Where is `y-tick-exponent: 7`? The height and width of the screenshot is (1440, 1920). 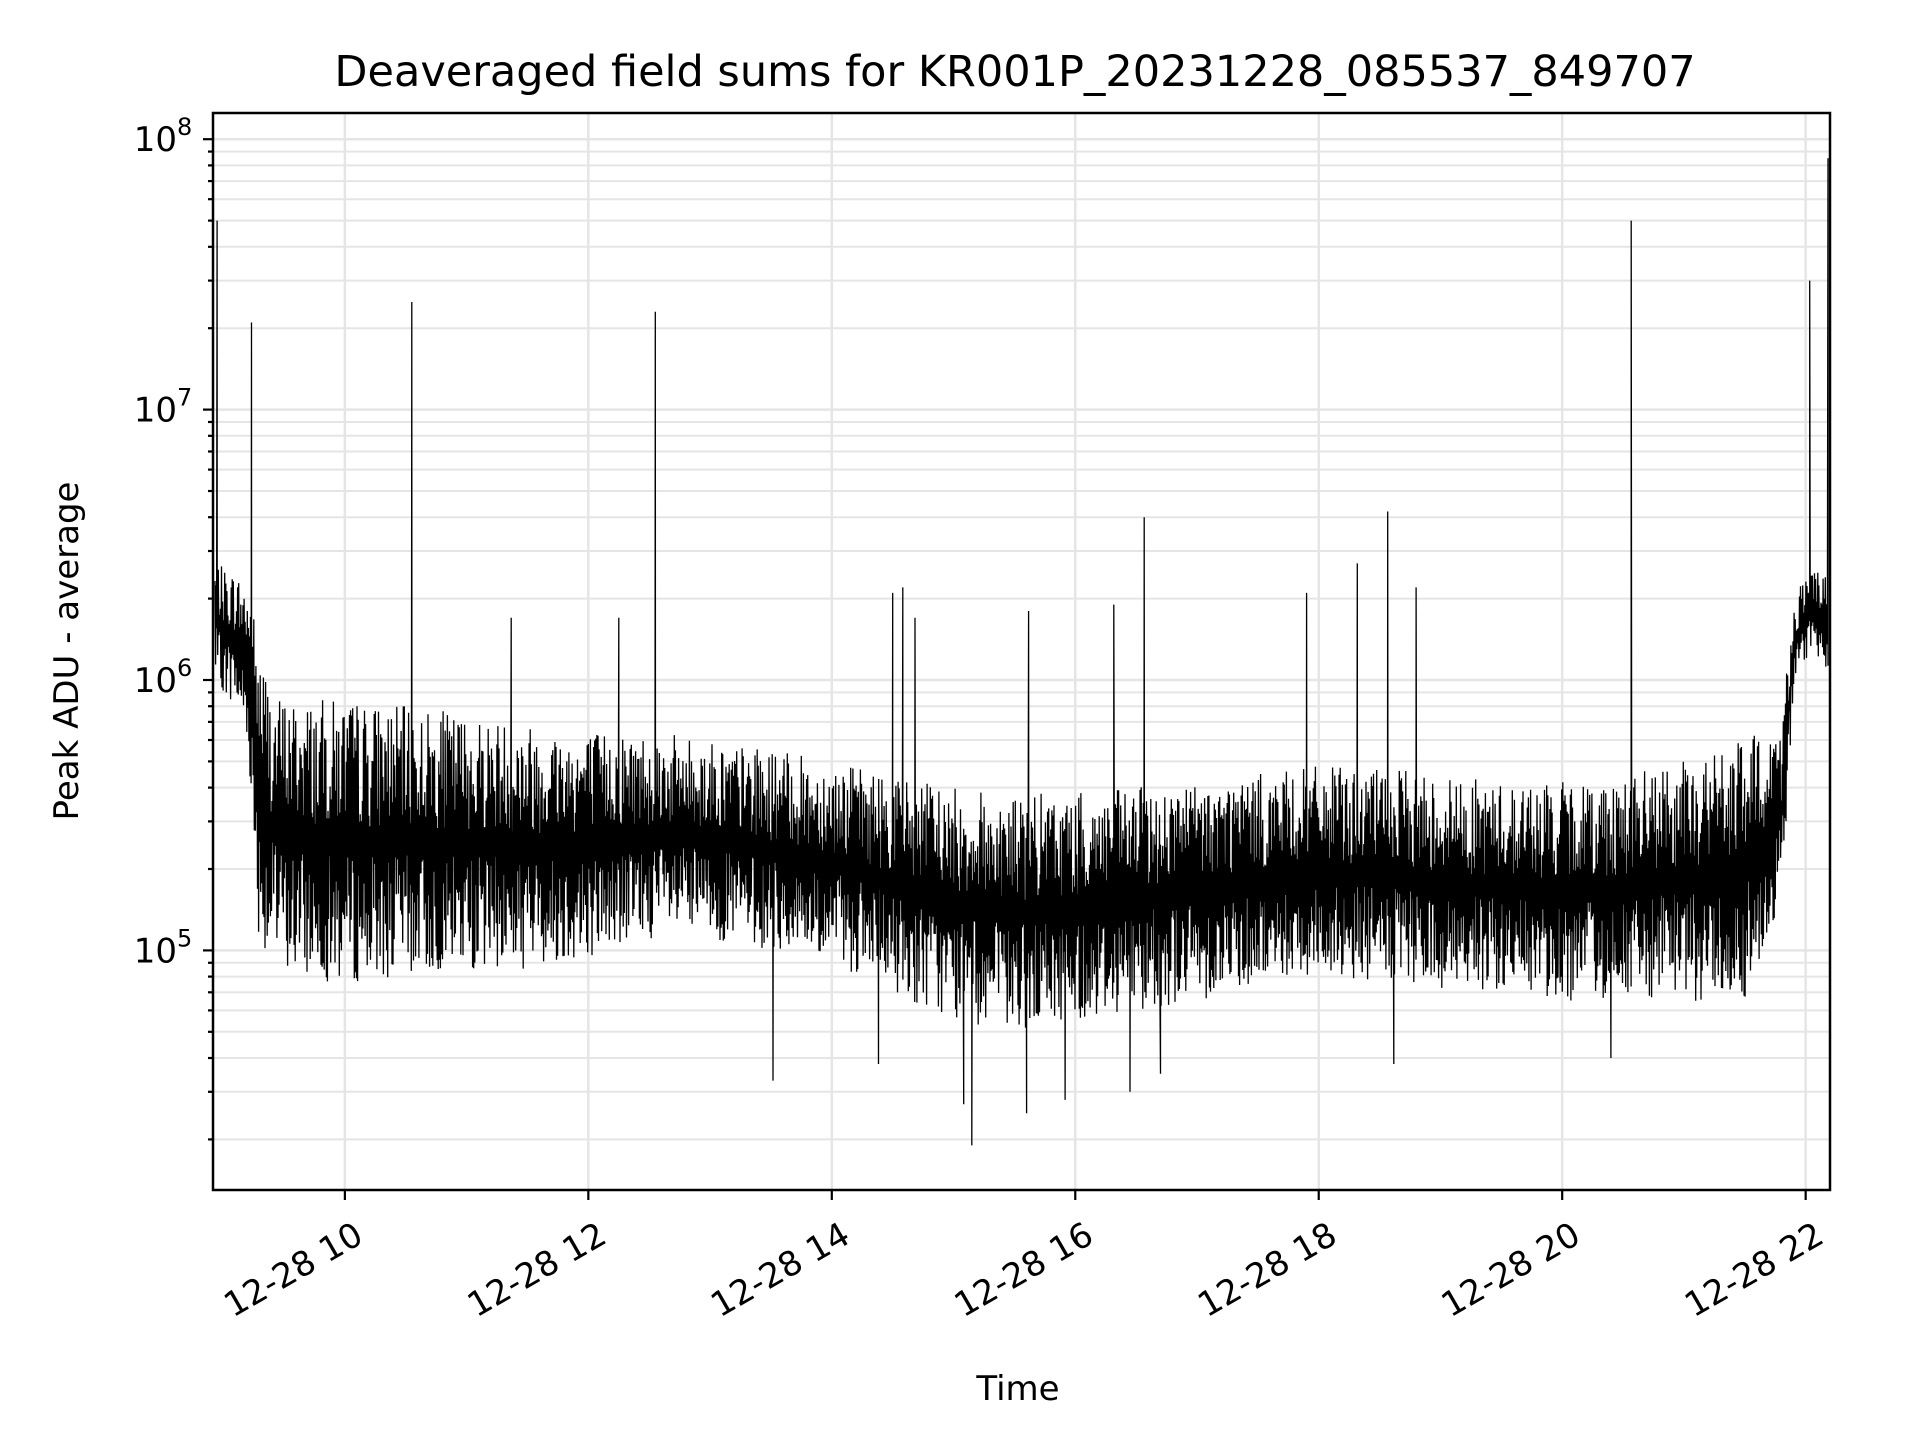 y-tick-exponent: 7 is located at coordinates (184, 398).